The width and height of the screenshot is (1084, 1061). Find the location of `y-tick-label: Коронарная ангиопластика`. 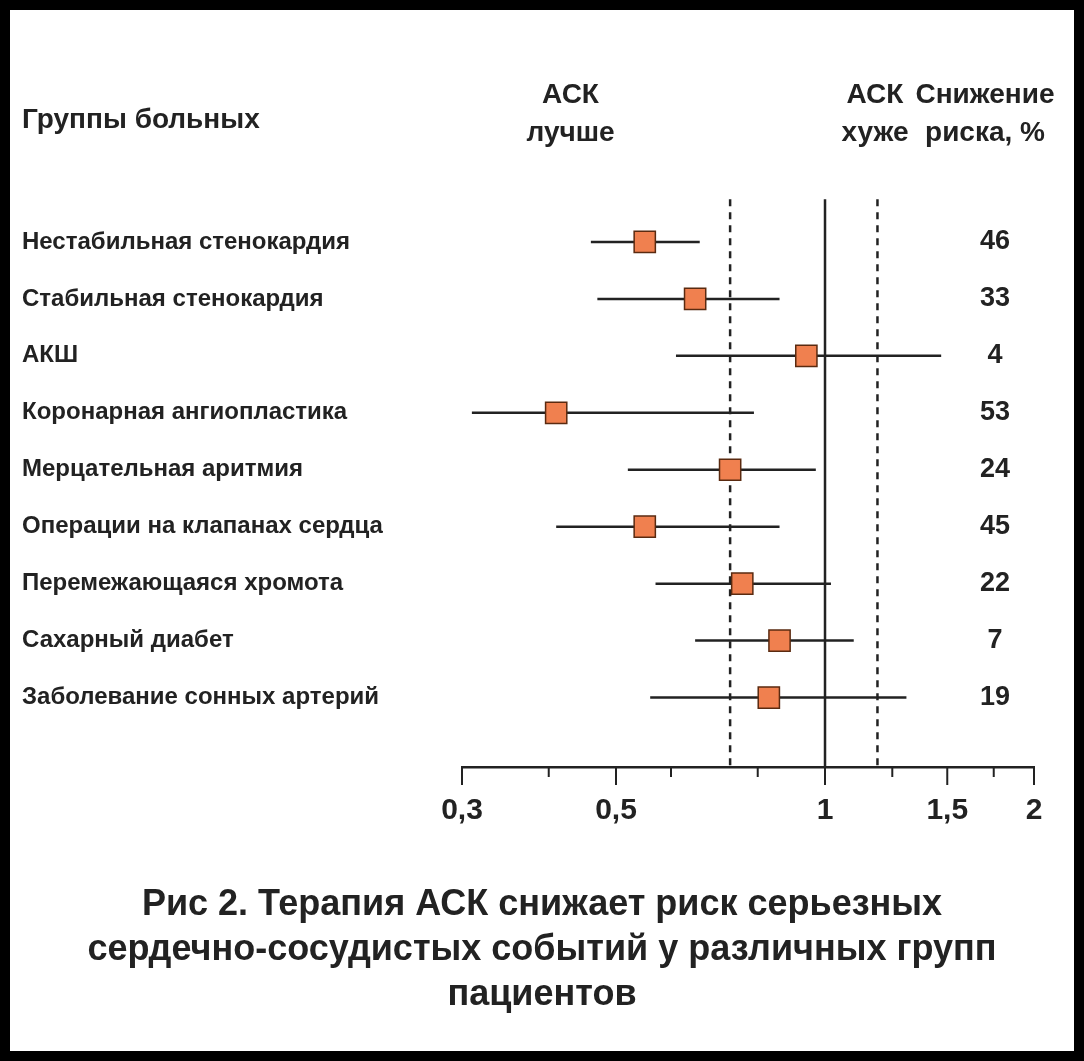

y-tick-label: Коронарная ангиопластика is located at coordinates (185, 411).